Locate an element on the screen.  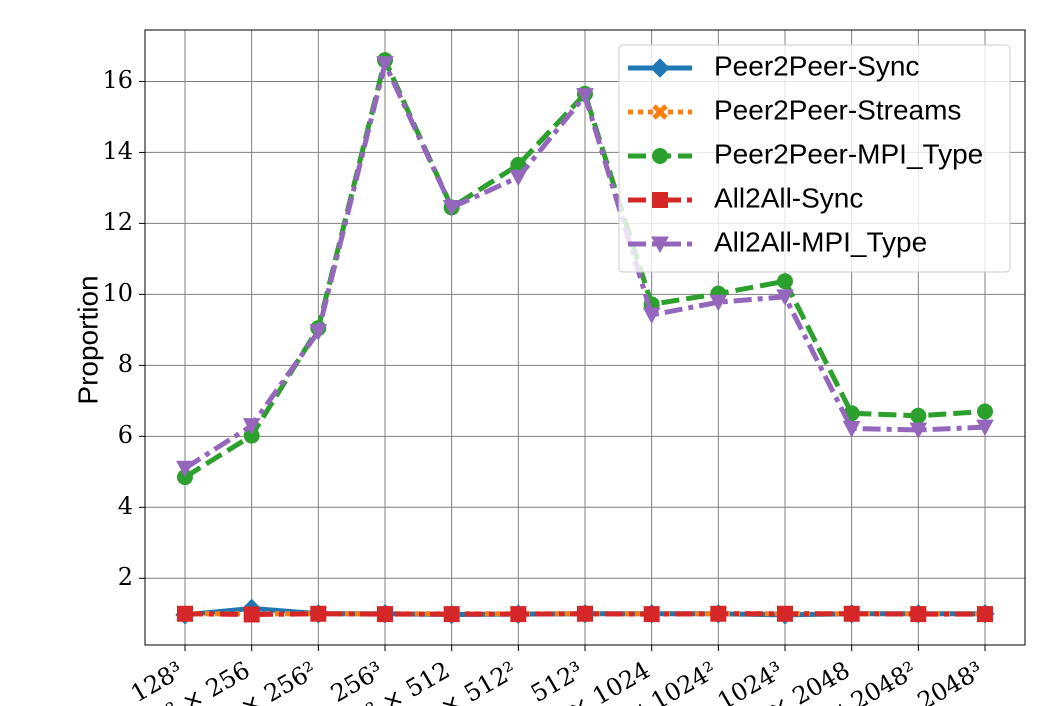
y-tick-label: 6 is located at coordinates (125, 435).